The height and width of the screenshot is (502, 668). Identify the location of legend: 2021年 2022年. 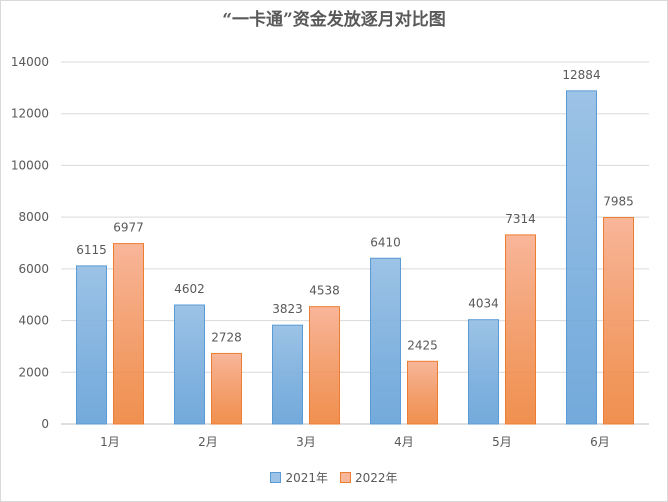
(334, 477).